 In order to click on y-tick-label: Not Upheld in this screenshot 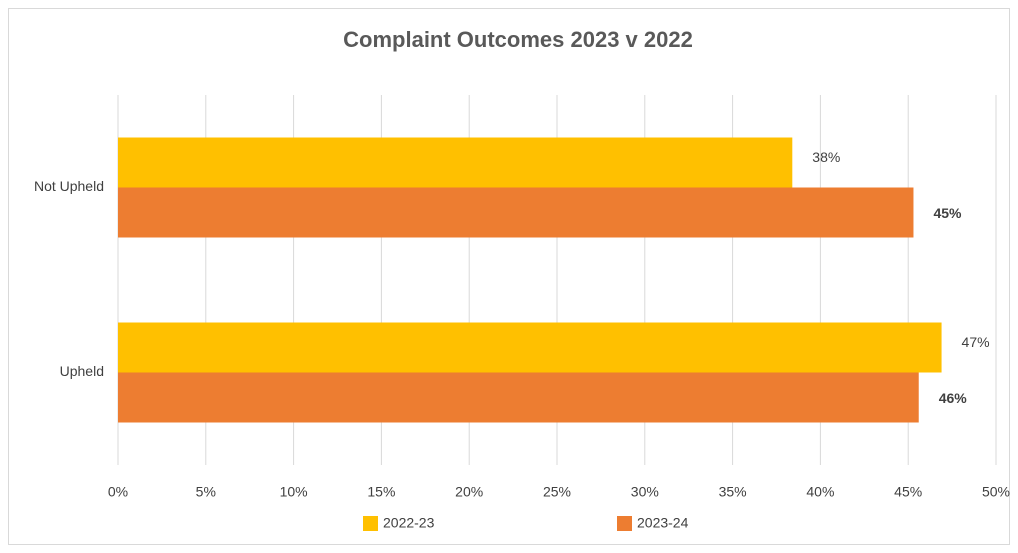, I will do `click(69, 186)`.